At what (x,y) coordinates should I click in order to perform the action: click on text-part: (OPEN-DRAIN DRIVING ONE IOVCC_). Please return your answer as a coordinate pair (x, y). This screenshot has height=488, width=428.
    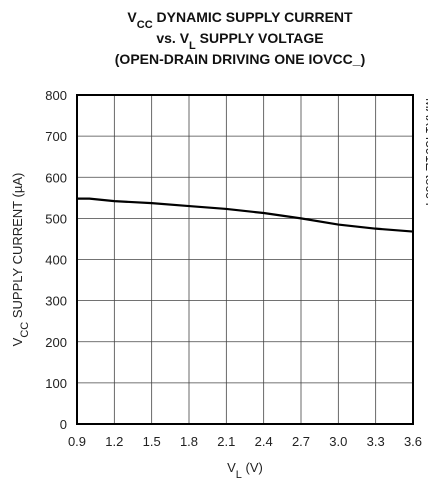
    Looking at the image, I should click on (240, 59).